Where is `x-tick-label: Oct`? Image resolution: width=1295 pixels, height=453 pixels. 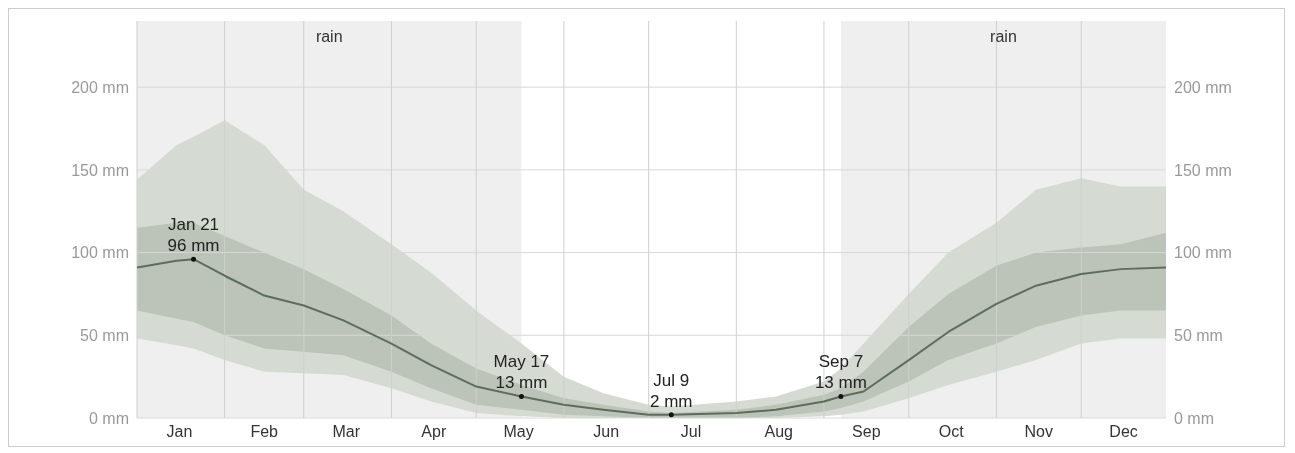
x-tick-label: Oct is located at coordinates (951, 432).